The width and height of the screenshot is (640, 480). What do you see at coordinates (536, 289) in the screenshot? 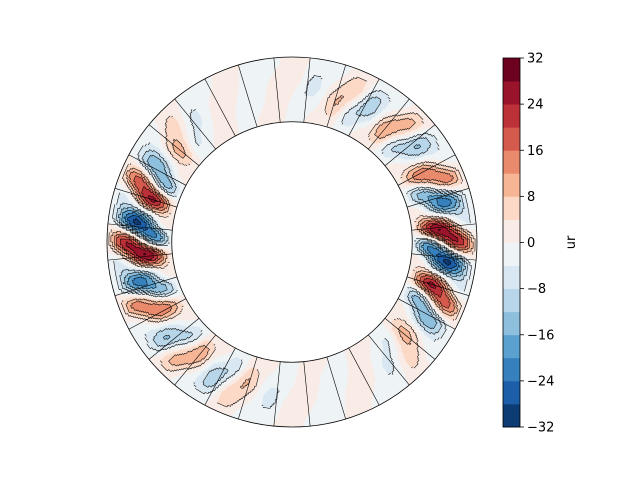
I see `colorbar-tick-label: −8` at bounding box center [536, 289].